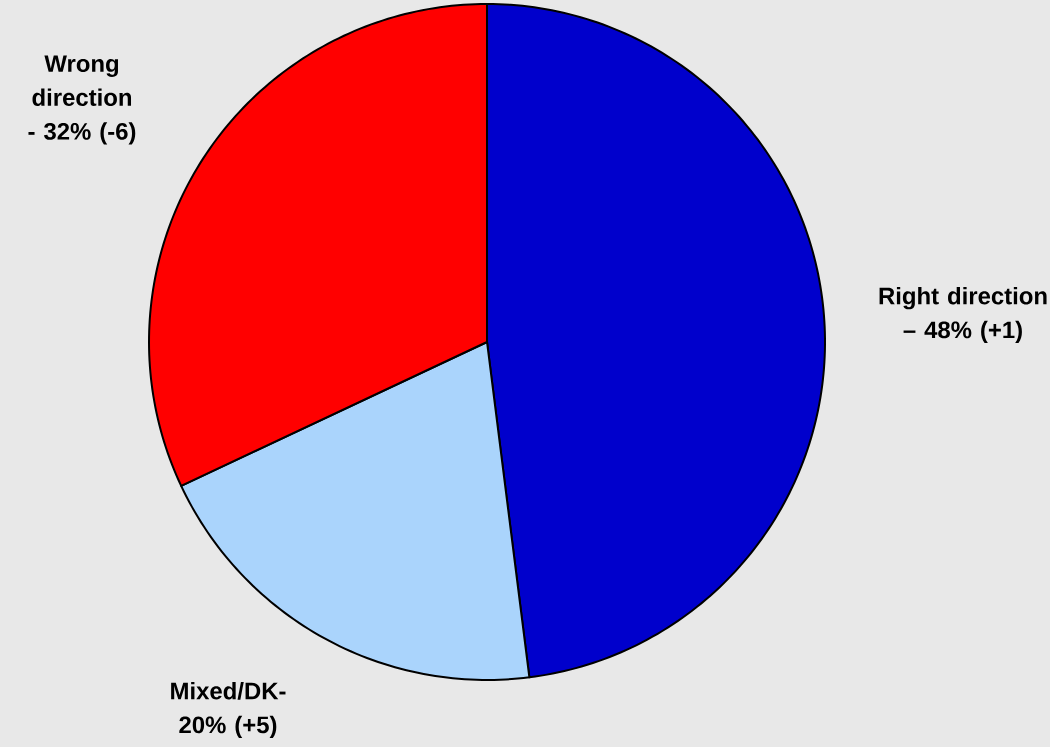  Describe the element at coordinates (228, 710) in the screenshot. I see `slice-label: Mixed/DK- 20% (+5)` at that location.